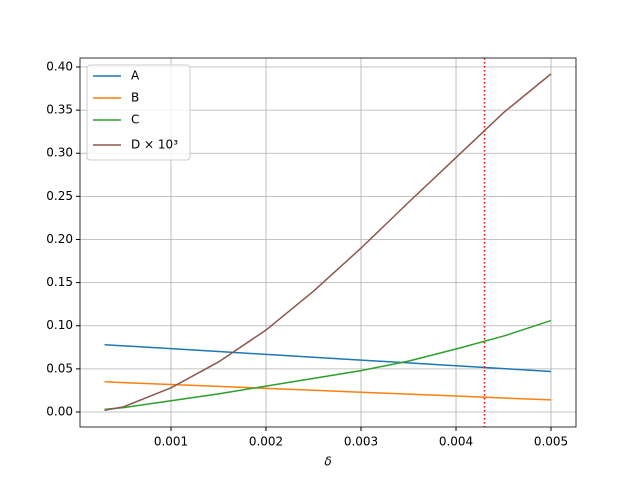  What do you see at coordinates (456, 442) in the screenshot?
I see `x-tick-label: 0.004` at bounding box center [456, 442].